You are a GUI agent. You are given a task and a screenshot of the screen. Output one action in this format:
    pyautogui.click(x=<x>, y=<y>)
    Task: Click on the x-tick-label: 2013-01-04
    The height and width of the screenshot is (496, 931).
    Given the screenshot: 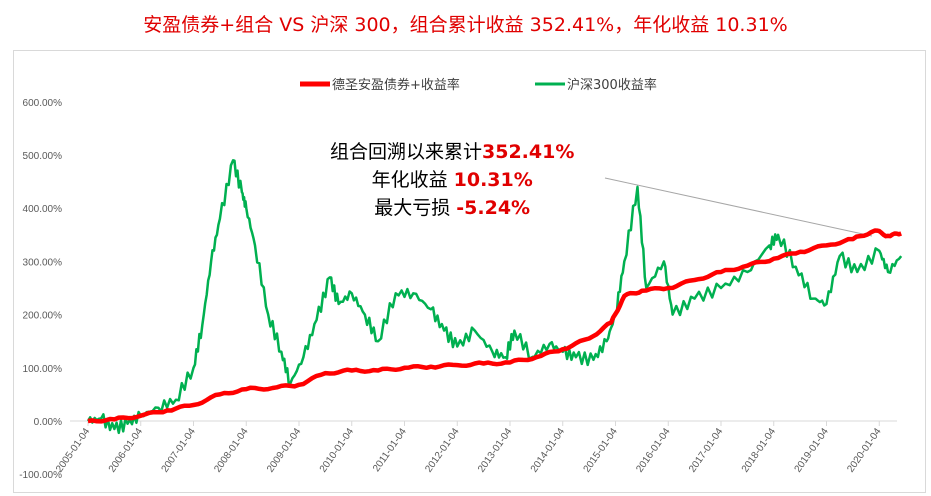 What is the action you would take?
    pyautogui.click(x=495, y=450)
    